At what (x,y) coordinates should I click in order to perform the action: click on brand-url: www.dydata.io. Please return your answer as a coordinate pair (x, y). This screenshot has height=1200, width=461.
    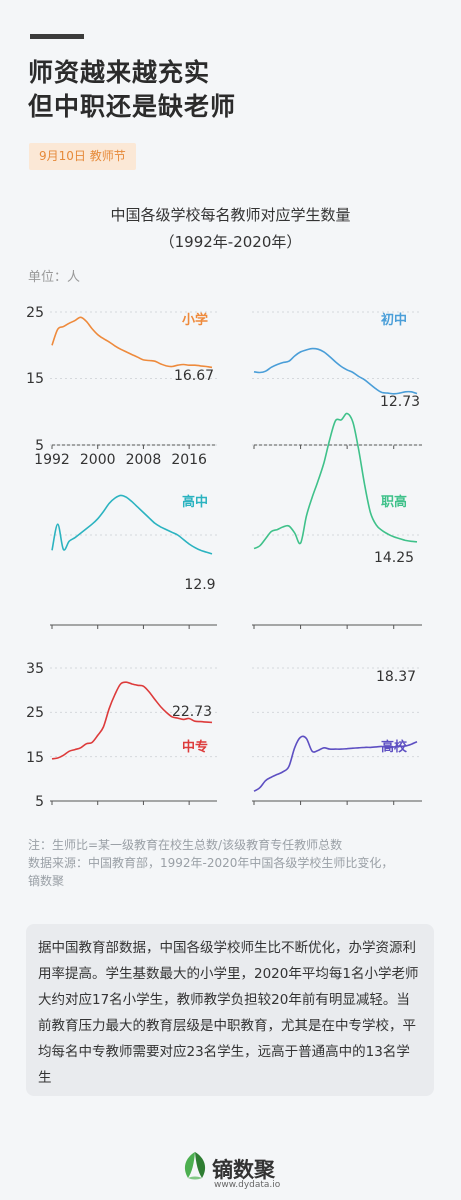
    Looking at the image, I should click on (247, 1185).